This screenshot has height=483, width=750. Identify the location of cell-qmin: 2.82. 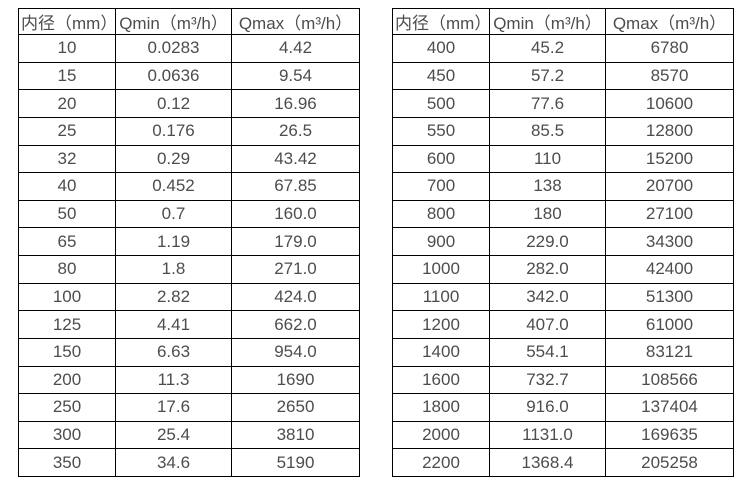
(173, 297).